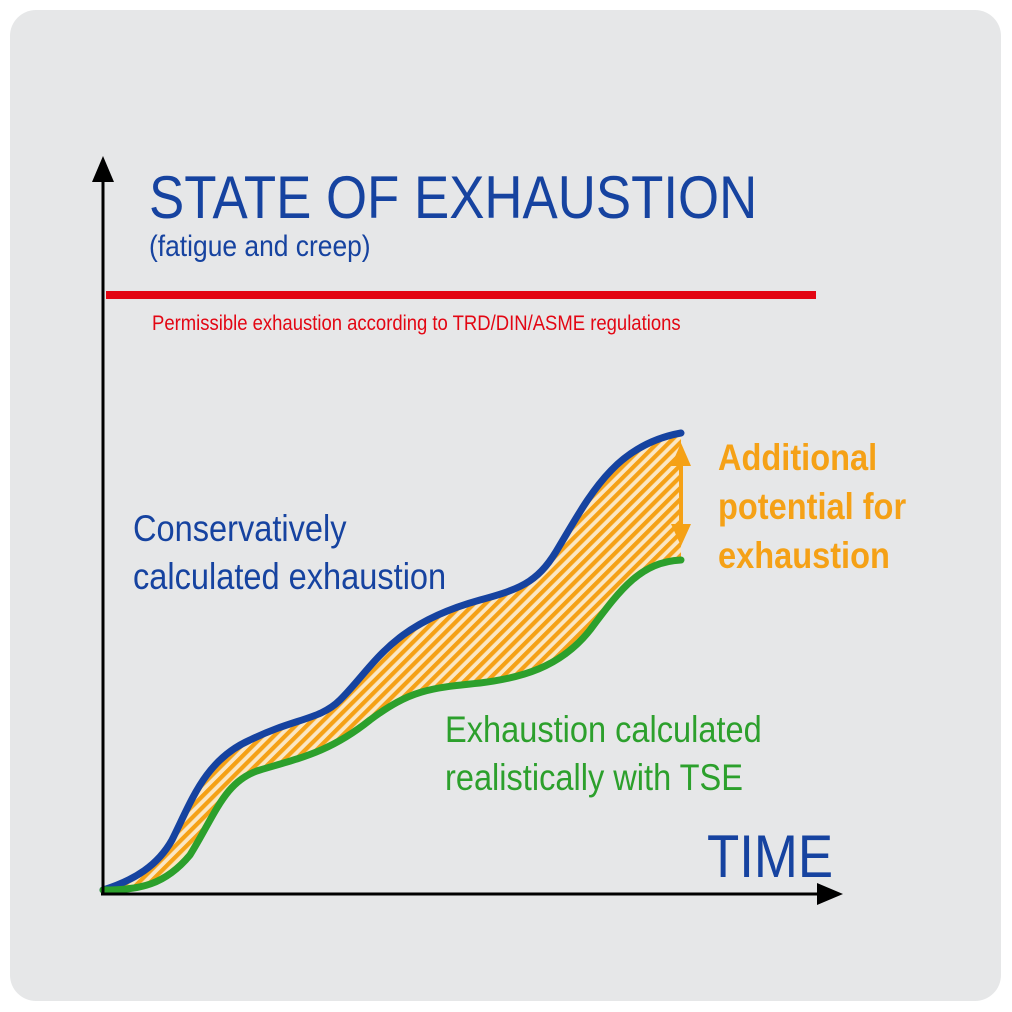 This screenshot has width=1012, height=1012. Describe the element at coordinates (830, 894) in the screenshot. I see `x-axis-arrowhead` at that location.